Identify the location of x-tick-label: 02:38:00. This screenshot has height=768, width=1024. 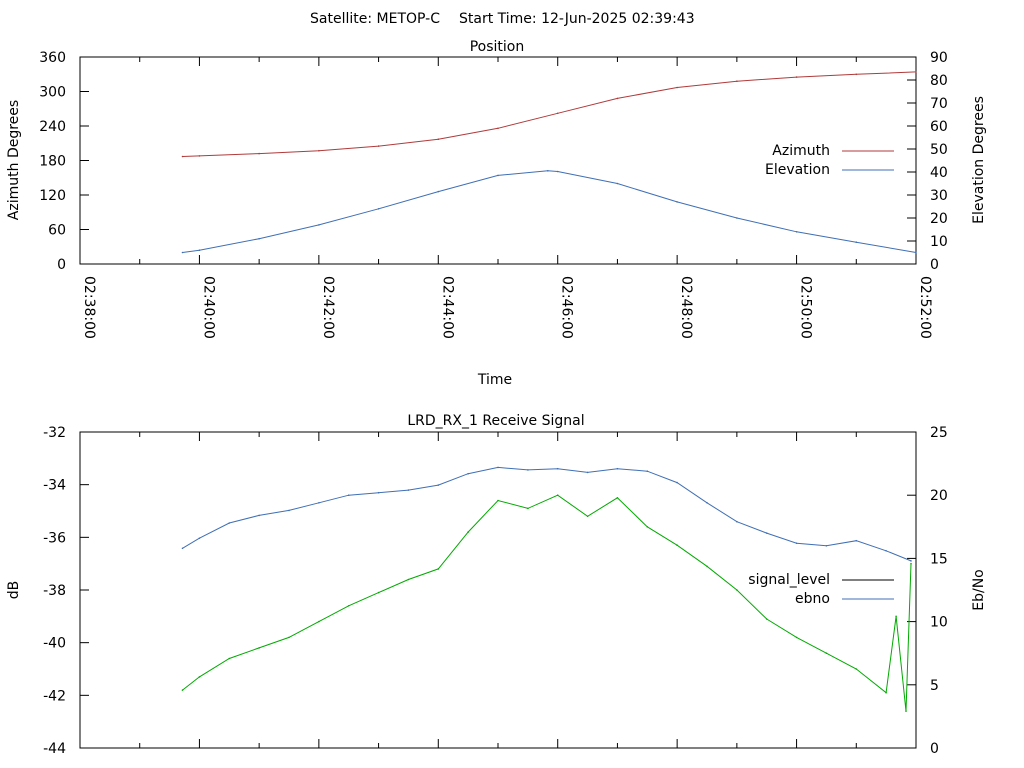
(89, 307).